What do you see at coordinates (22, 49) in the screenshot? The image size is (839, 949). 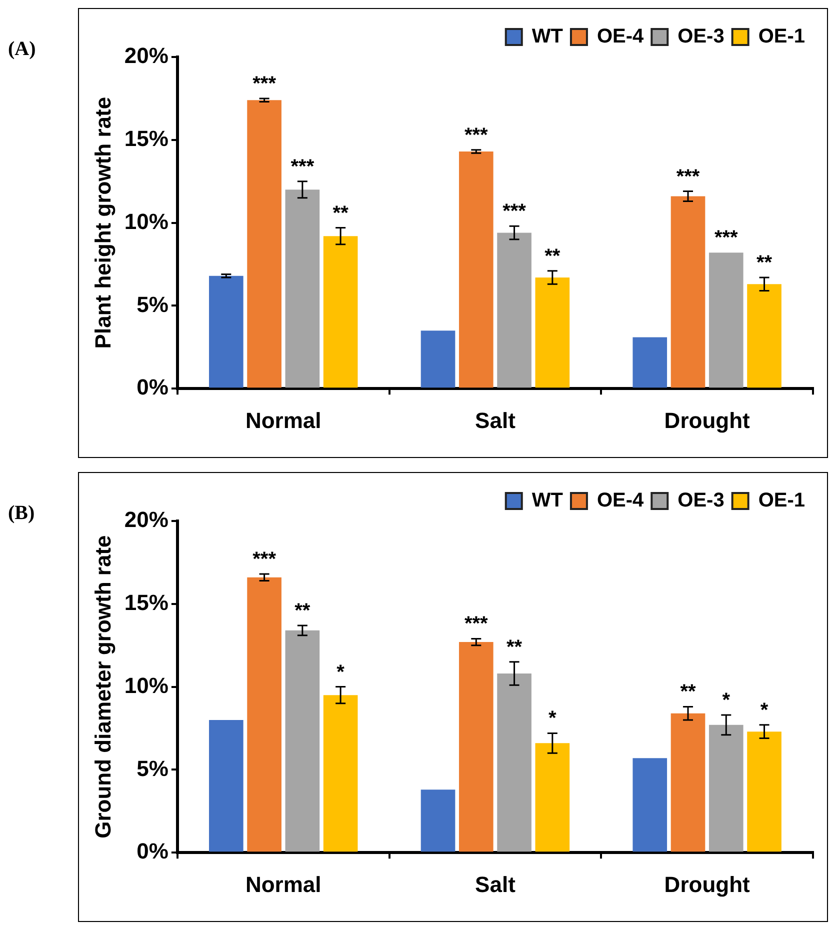 I see `text: (A)` at bounding box center [22, 49].